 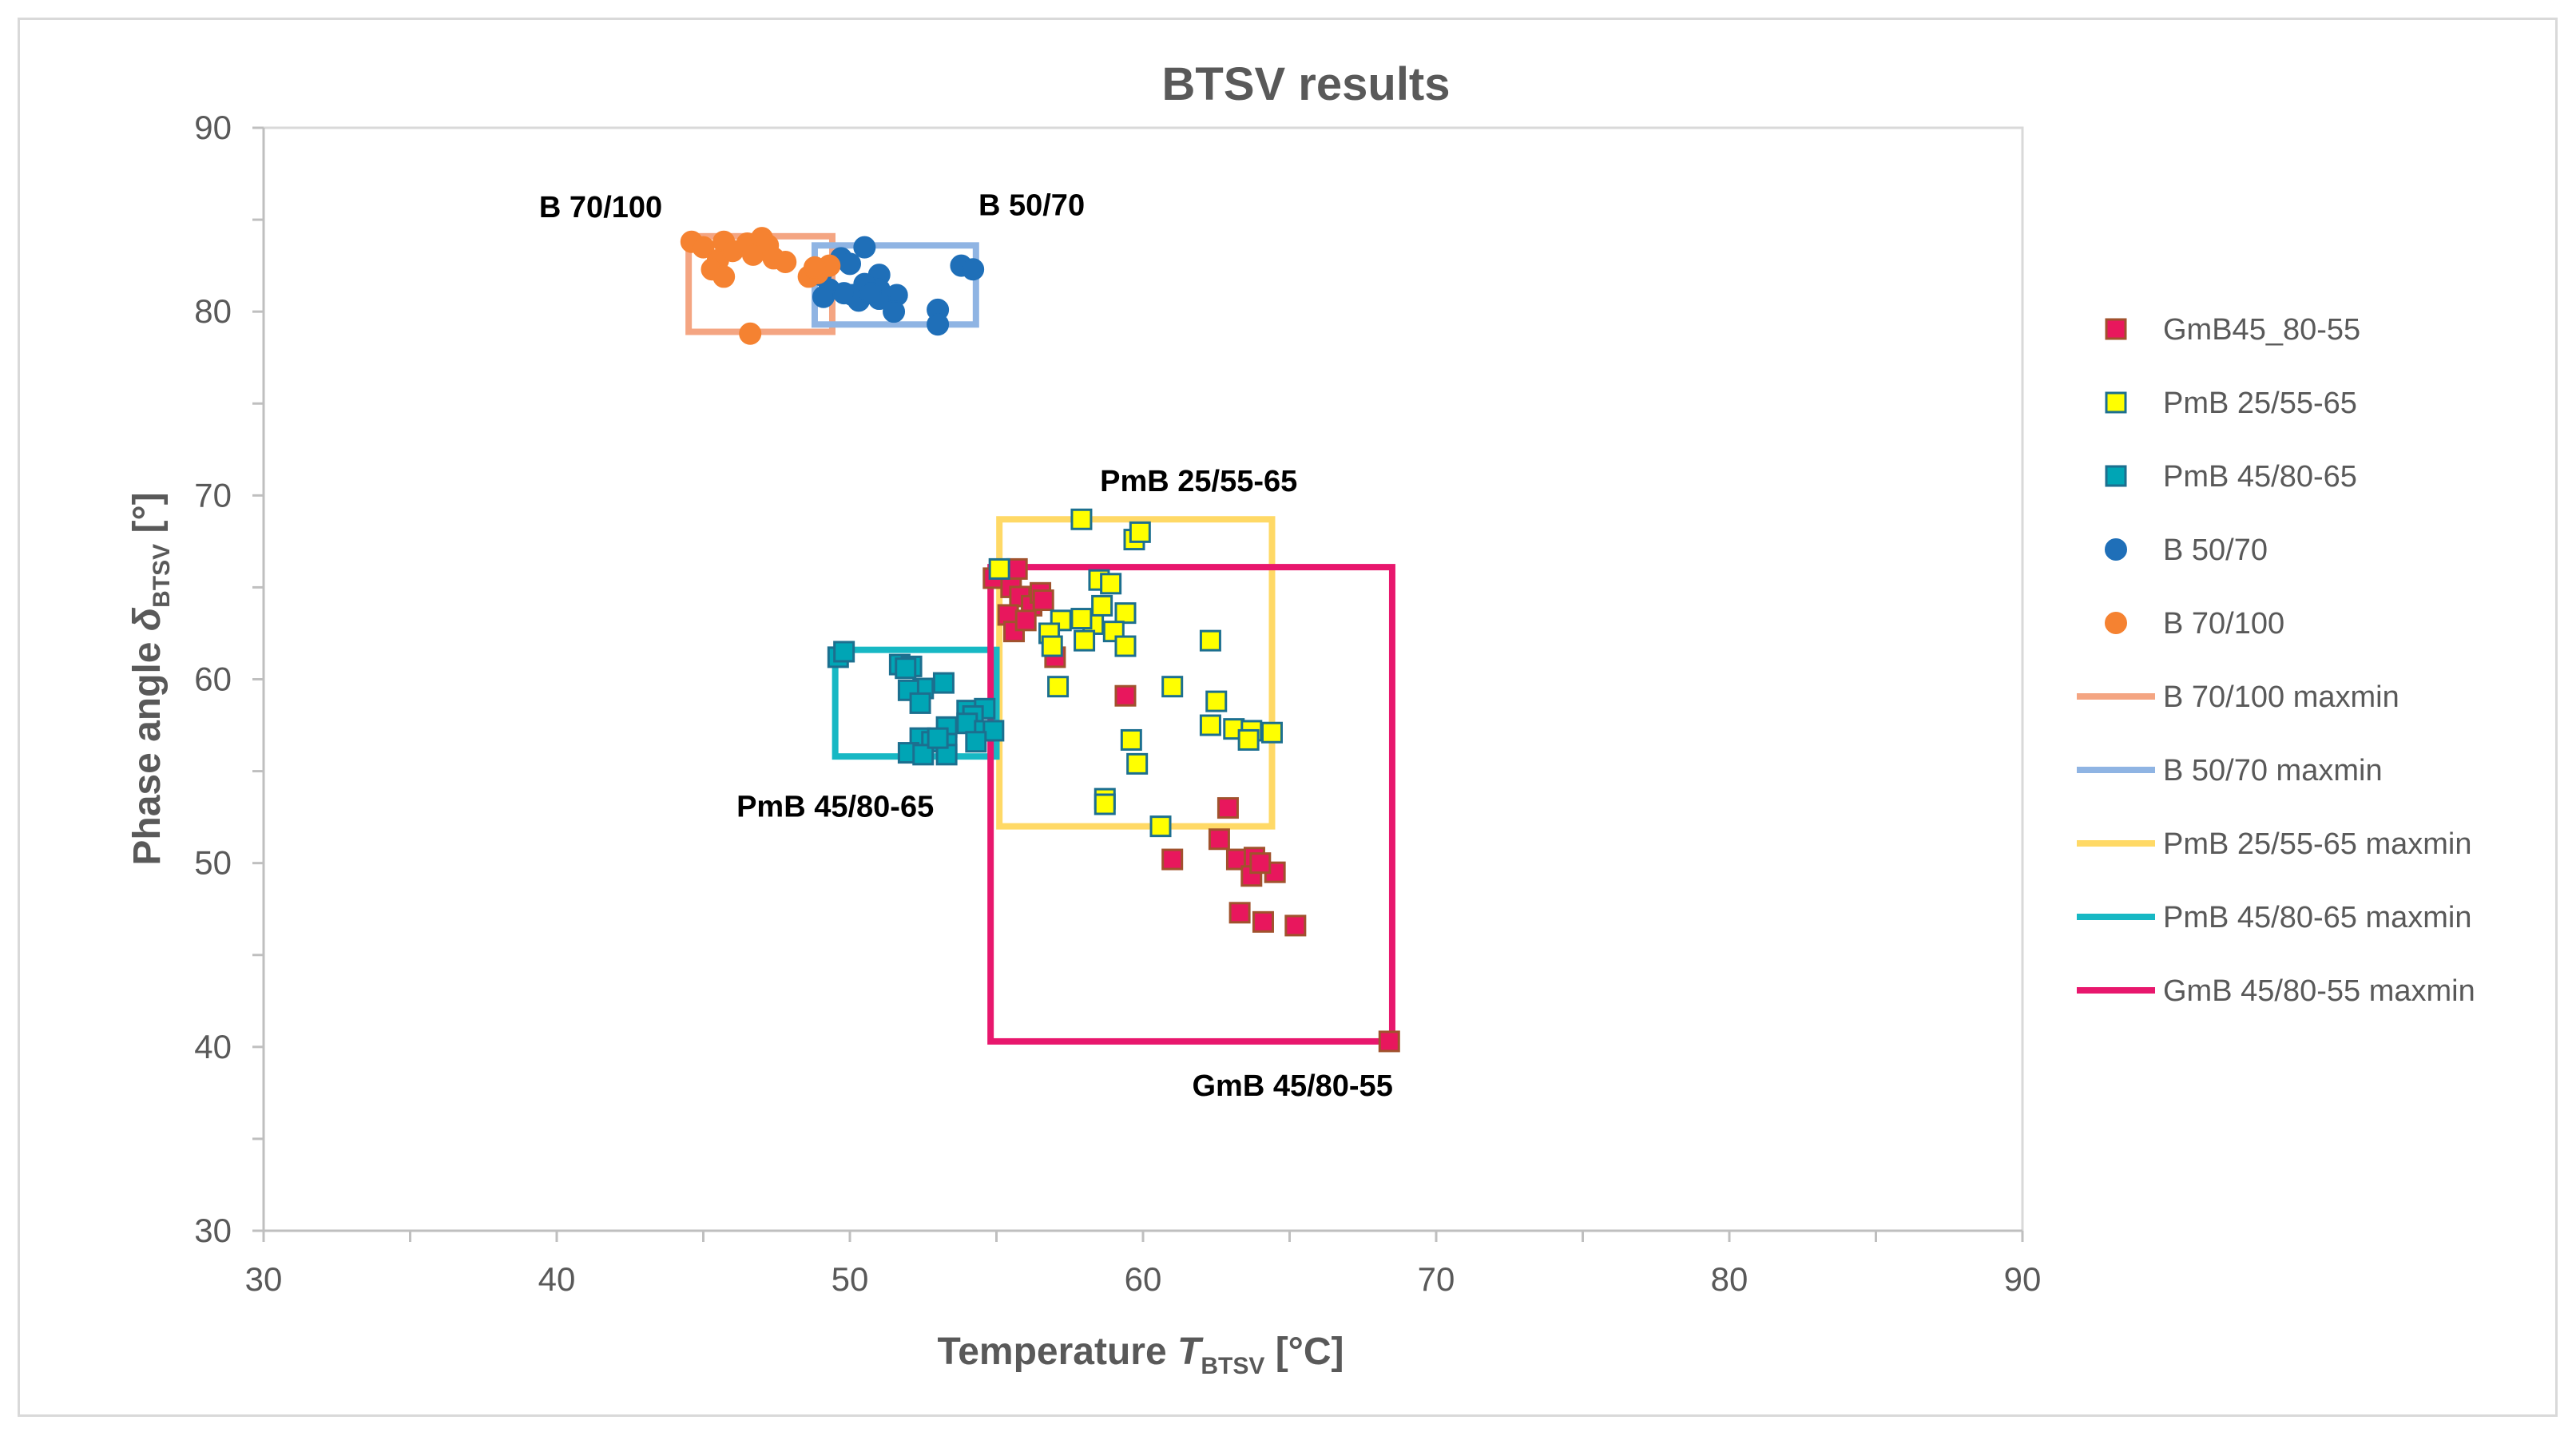 What do you see at coordinates (2215, 550) in the screenshot?
I see `legend-label: B 50/70` at bounding box center [2215, 550].